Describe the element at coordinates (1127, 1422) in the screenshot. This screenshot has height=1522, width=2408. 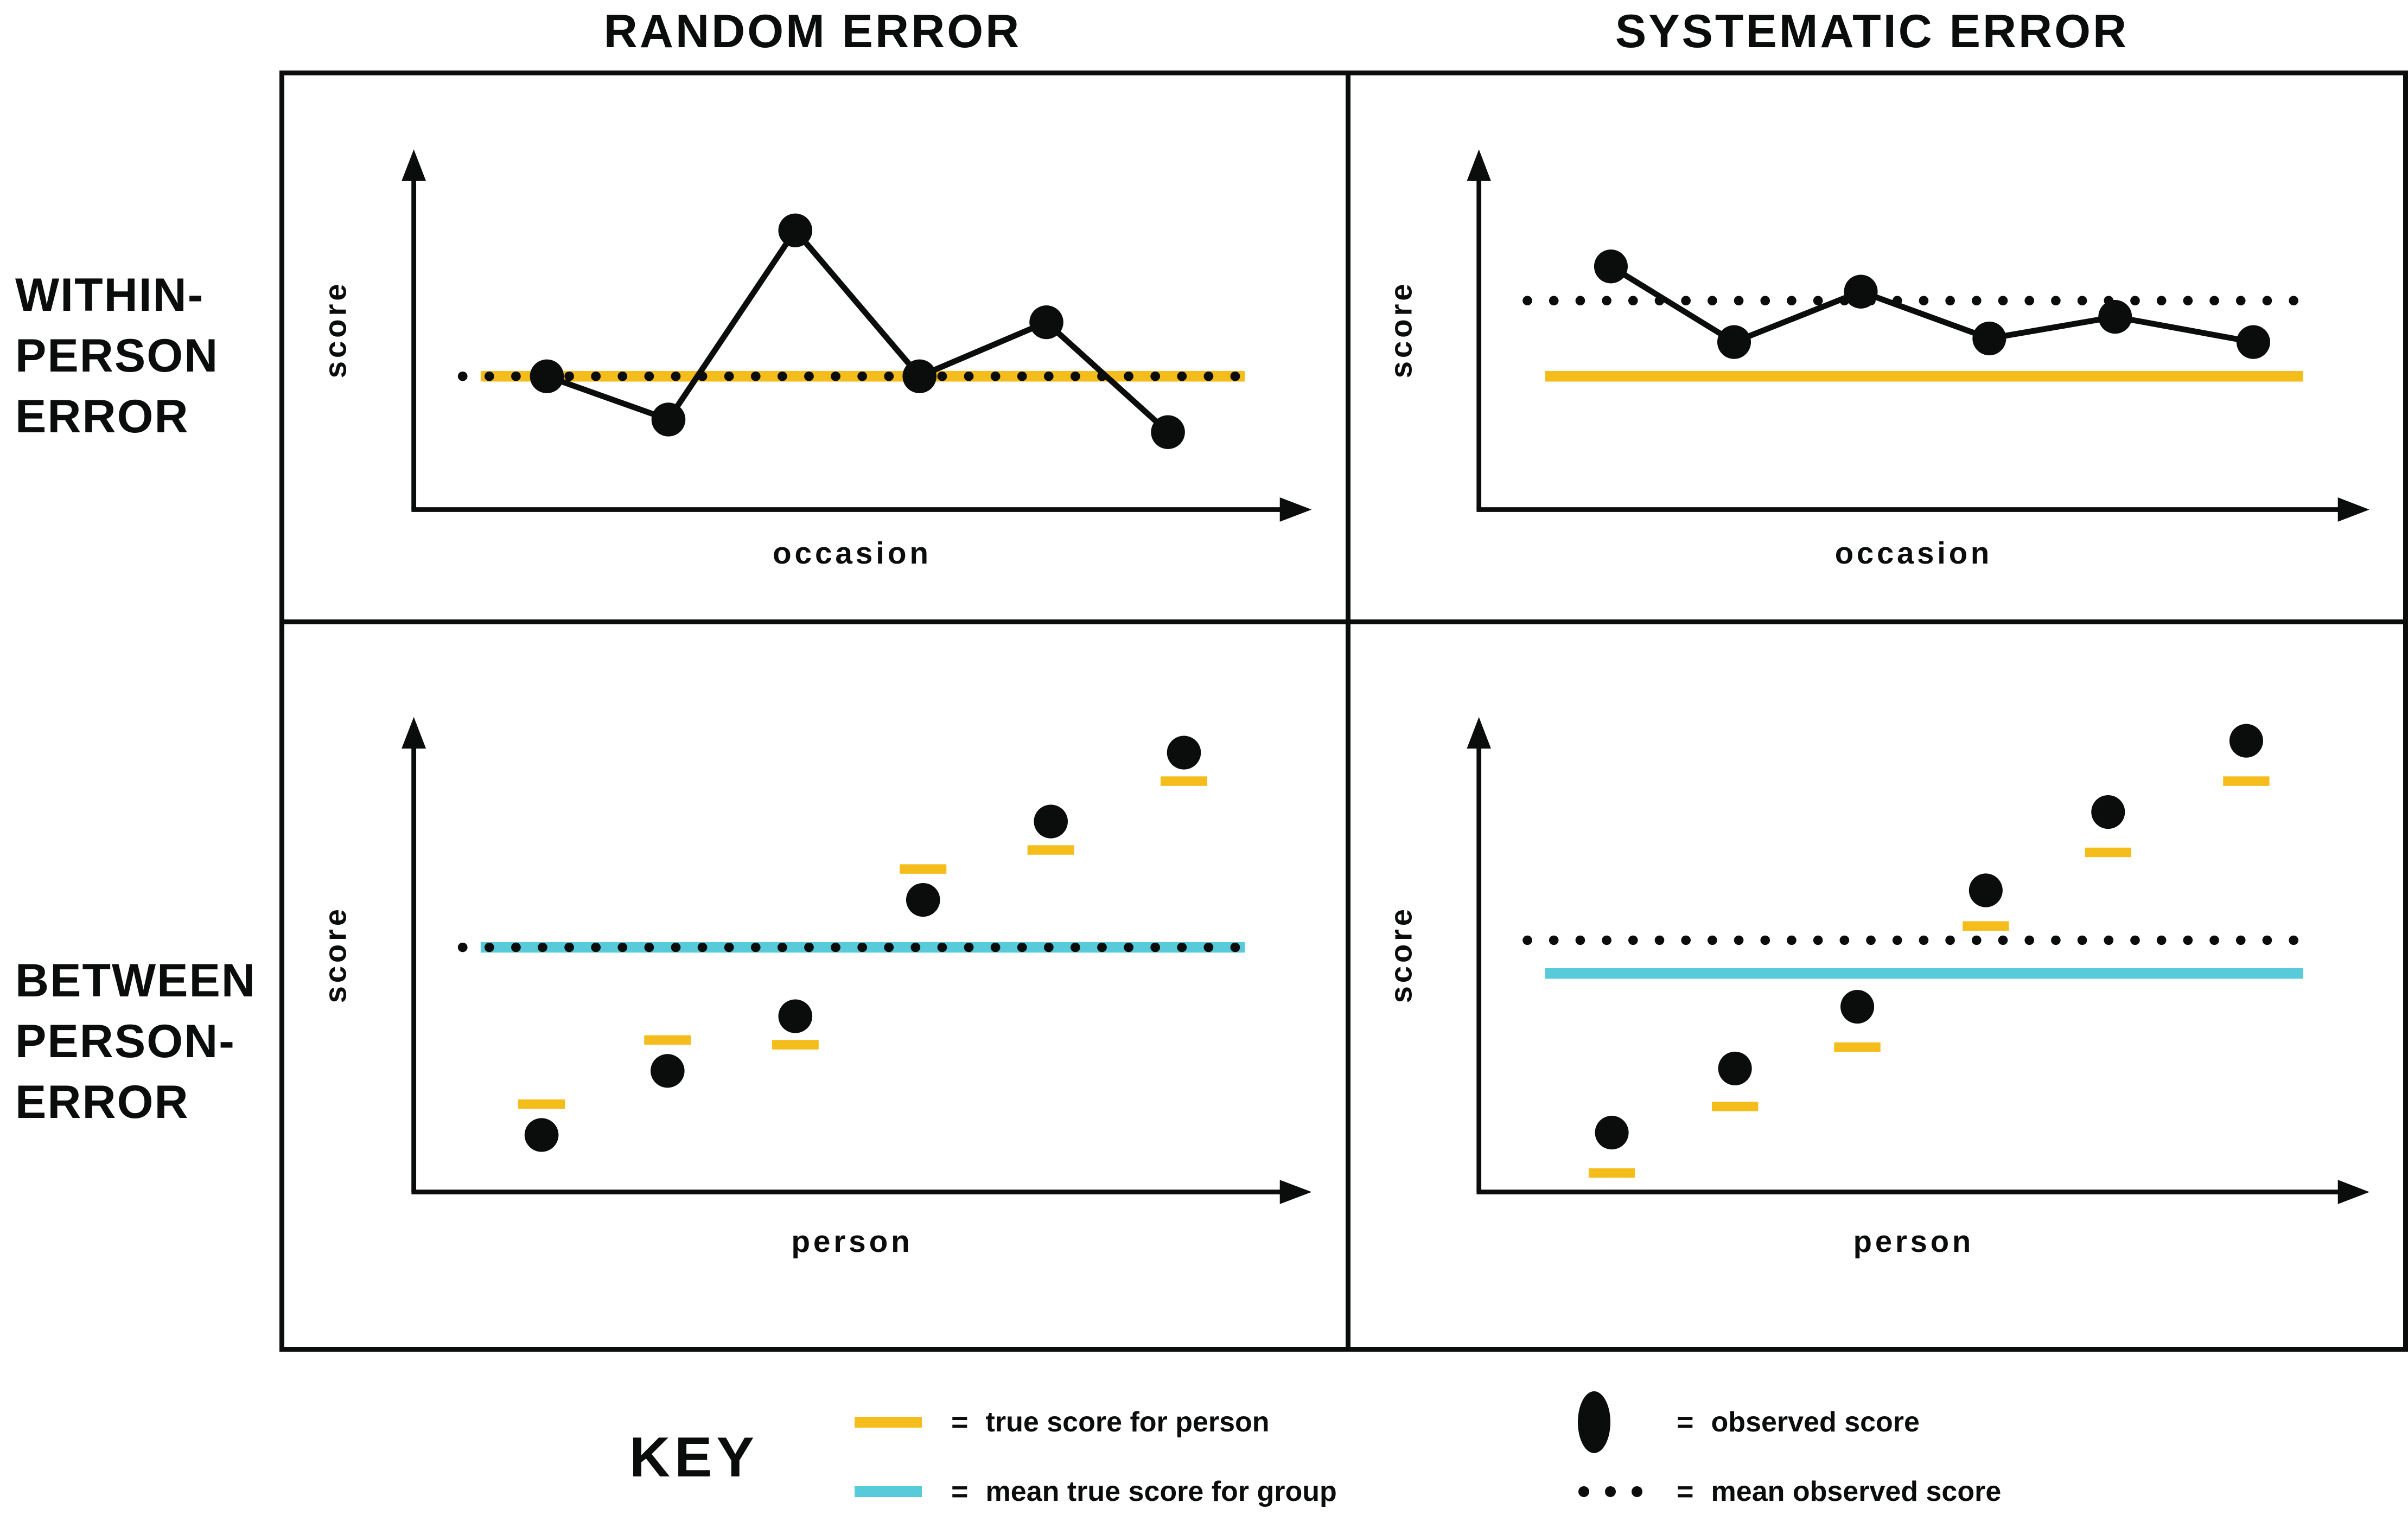
I see `legend-item-label: true score for person` at that location.